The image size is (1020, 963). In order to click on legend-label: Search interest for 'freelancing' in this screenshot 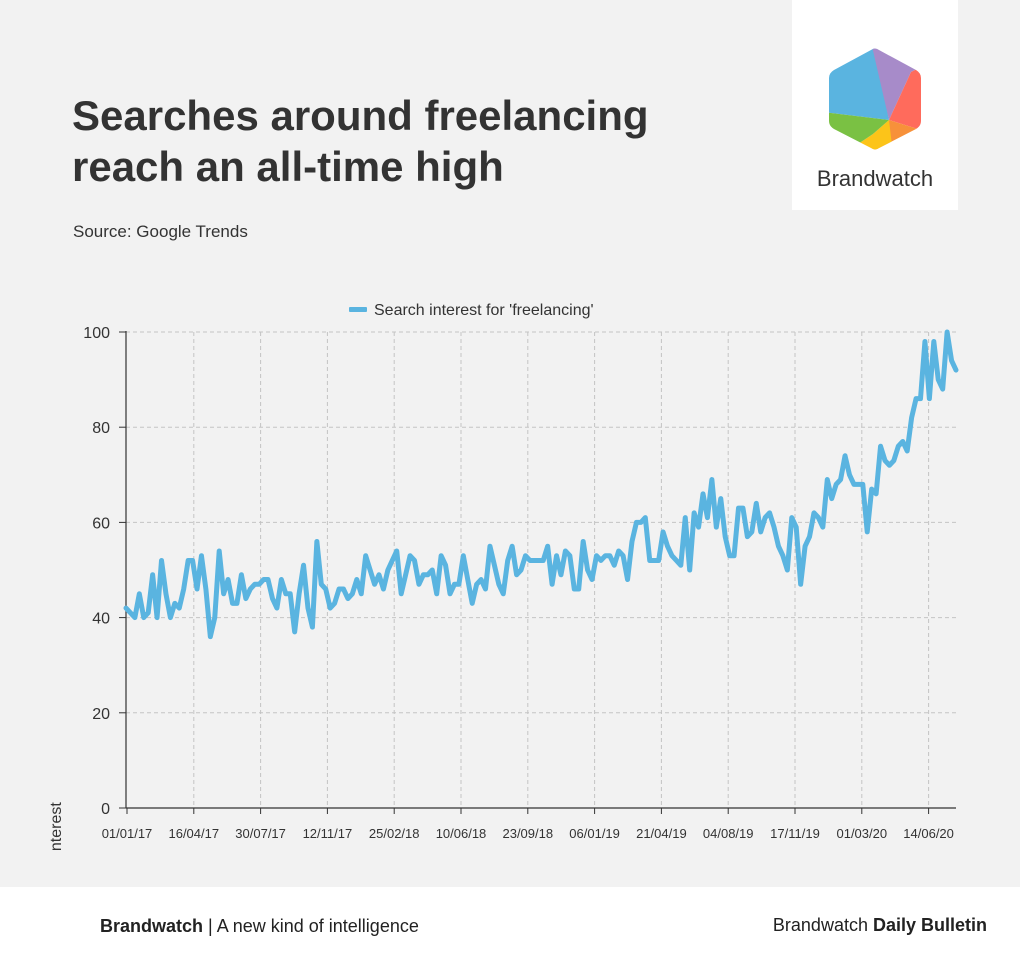, I will do `click(484, 310)`.